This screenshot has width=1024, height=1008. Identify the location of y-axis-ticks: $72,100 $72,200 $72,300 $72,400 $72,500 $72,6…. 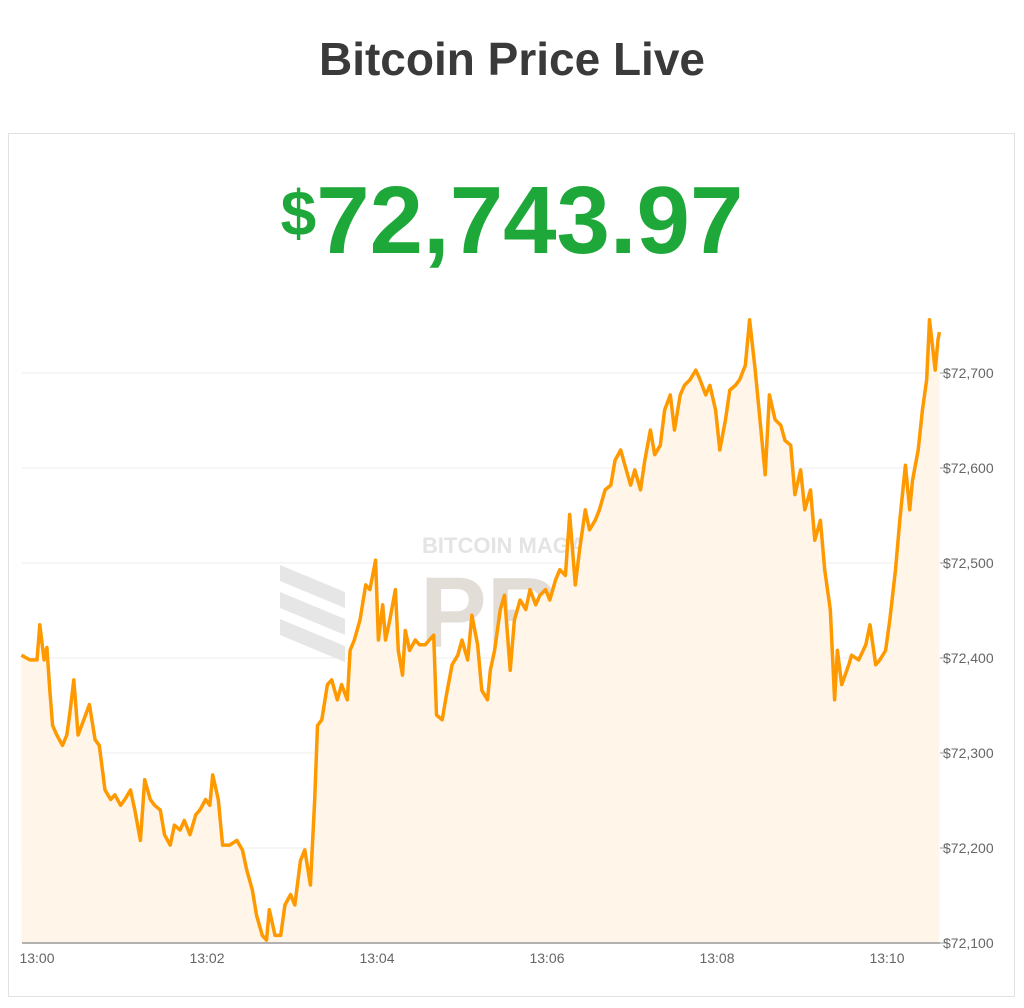
(967, 658).